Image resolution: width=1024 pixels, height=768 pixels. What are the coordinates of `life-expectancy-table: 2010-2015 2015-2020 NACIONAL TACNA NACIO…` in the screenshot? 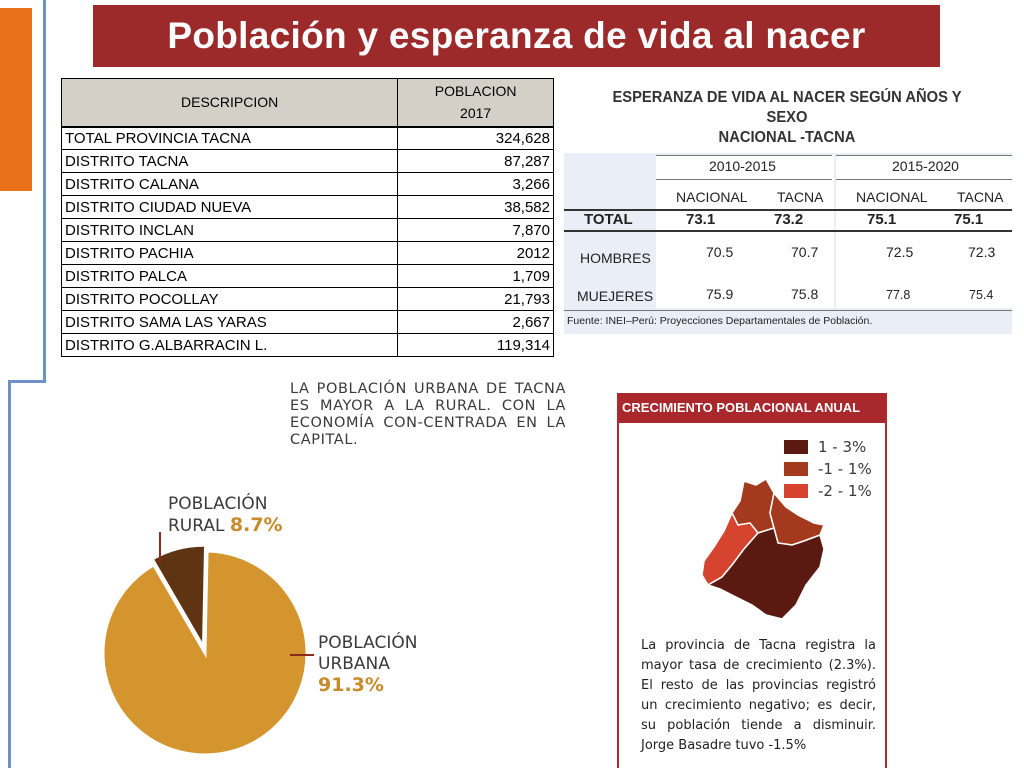 It's located at (788, 243).